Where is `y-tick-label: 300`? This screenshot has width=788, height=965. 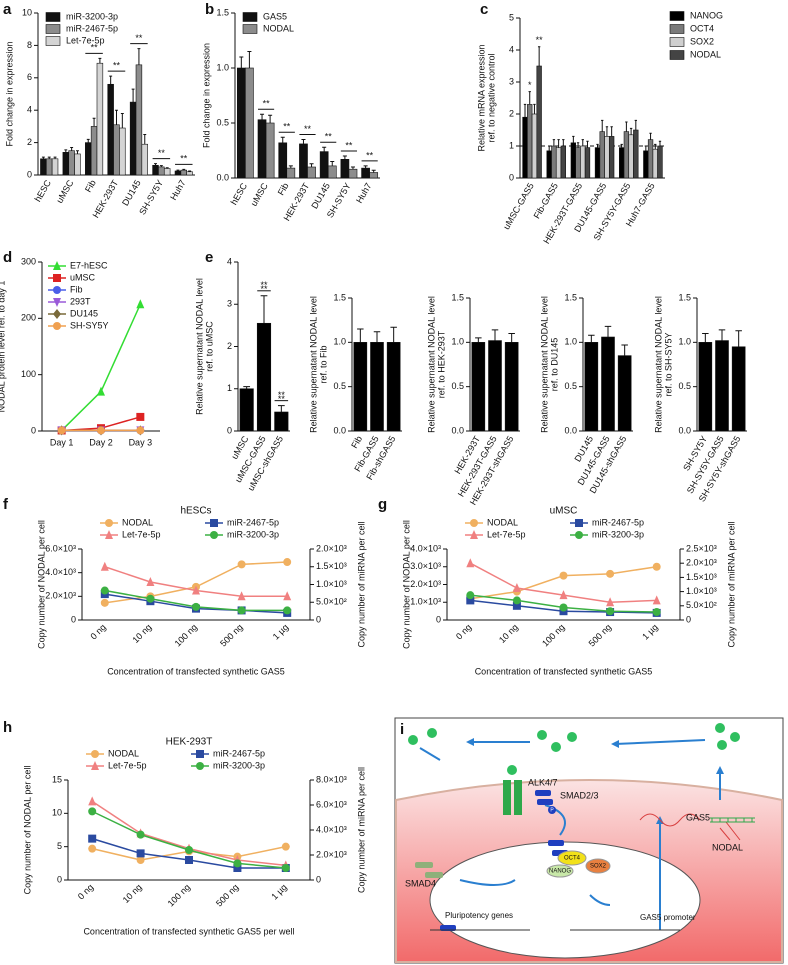 y-tick-label: 300 is located at coordinates (28, 261).